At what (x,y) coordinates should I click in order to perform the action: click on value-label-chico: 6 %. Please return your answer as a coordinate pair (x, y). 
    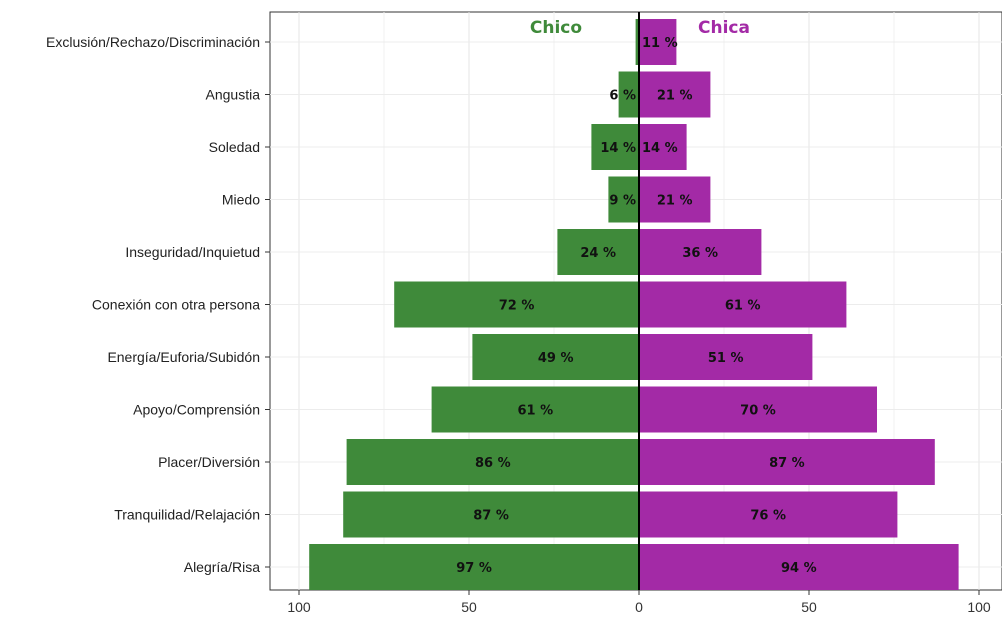
    Looking at the image, I should click on (622, 96).